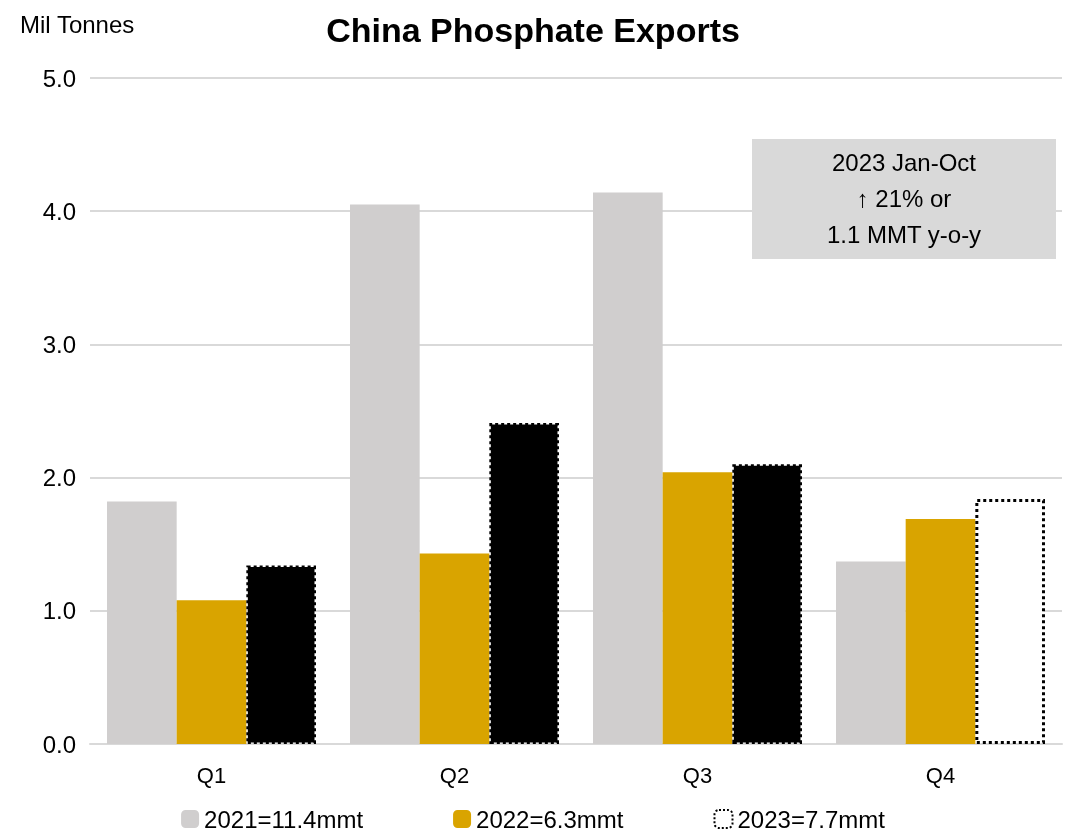  What do you see at coordinates (59, 344) in the screenshot?
I see `y-tick-label: 3.0` at bounding box center [59, 344].